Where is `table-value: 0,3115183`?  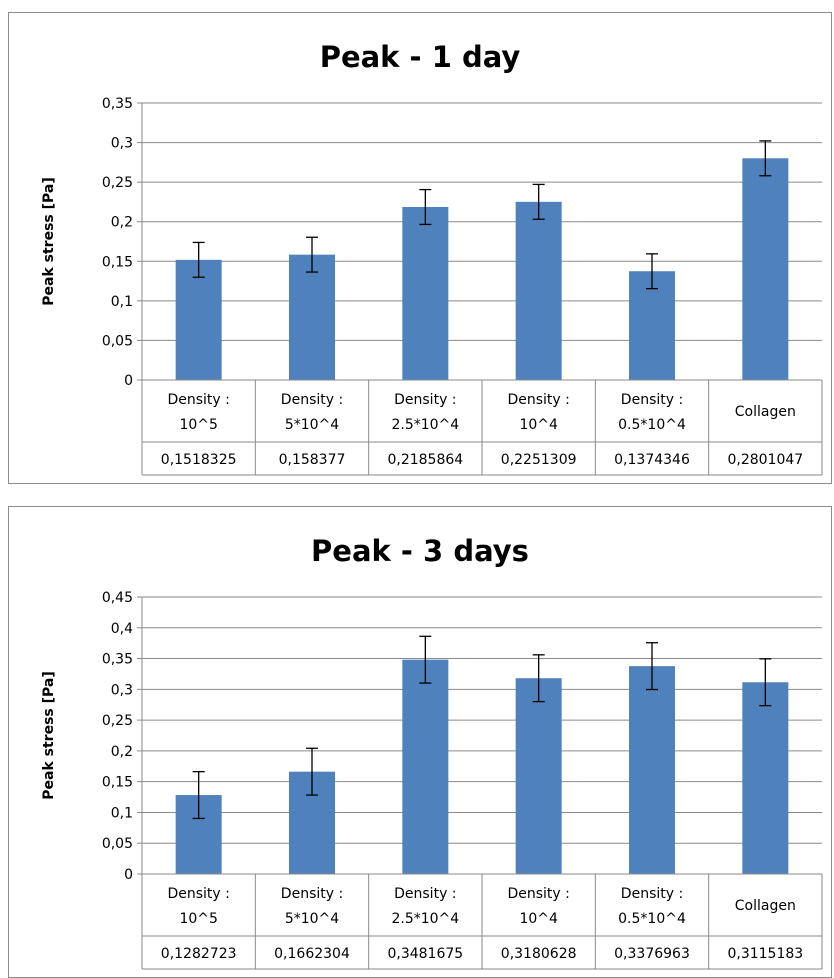 table-value: 0,3115183 is located at coordinates (765, 954).